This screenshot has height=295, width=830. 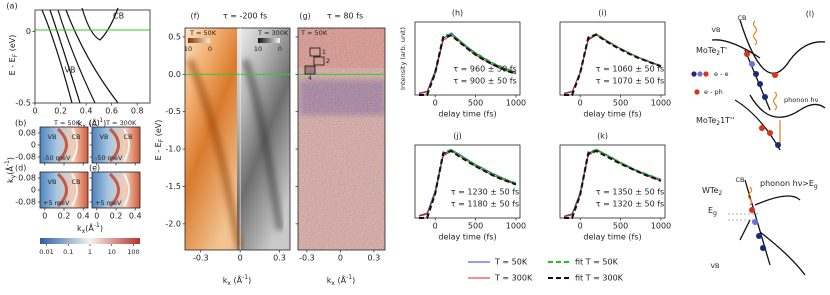 What do you see at coordinates (319, 61) in the screenshot?
I see `roi-box` at bounding box center [319, 61].